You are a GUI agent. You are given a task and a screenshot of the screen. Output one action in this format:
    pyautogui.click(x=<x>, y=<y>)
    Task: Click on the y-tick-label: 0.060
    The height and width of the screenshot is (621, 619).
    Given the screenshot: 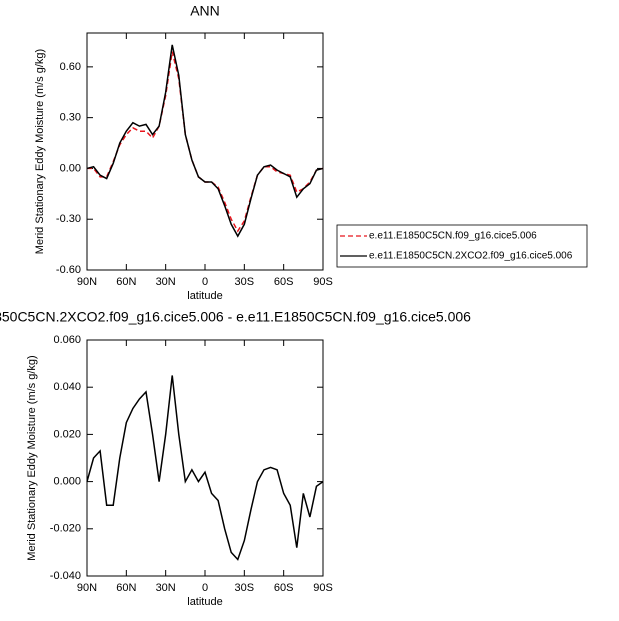 What is the action you would take?
    pyautogui.click(x=67, y=340)
    